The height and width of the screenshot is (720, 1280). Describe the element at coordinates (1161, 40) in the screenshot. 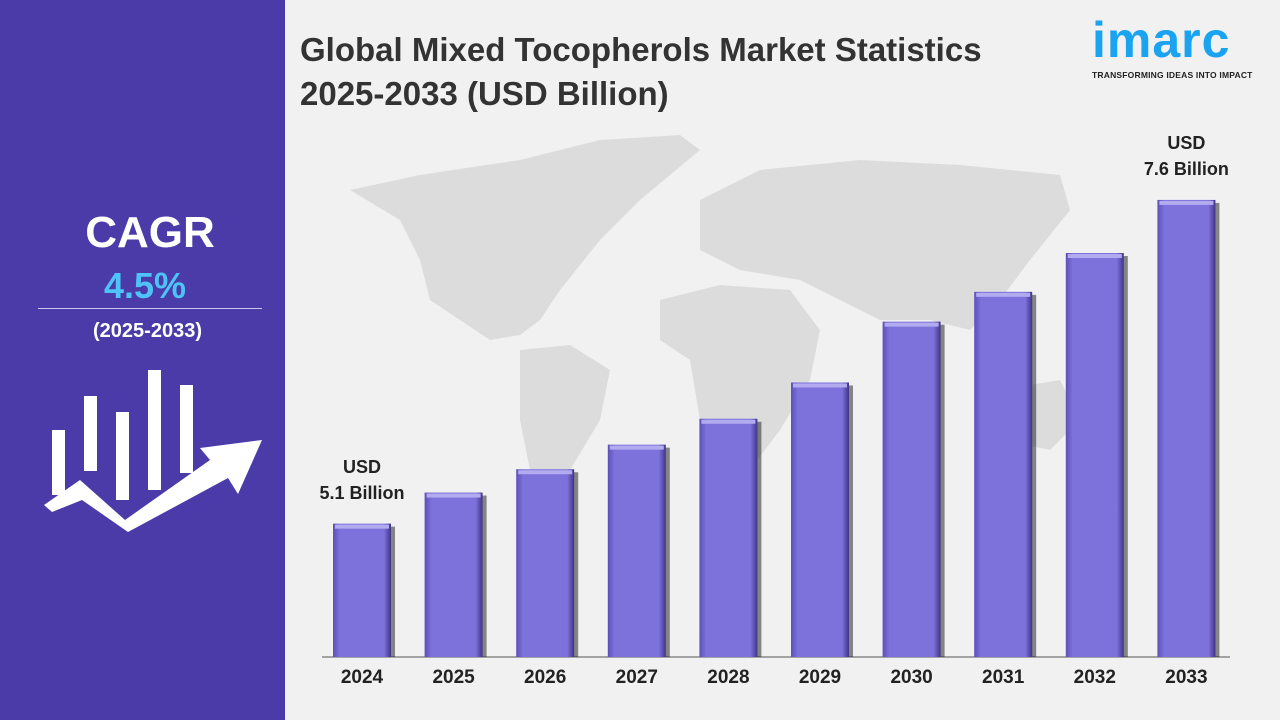

I see `logo-word: imarc` at that location.